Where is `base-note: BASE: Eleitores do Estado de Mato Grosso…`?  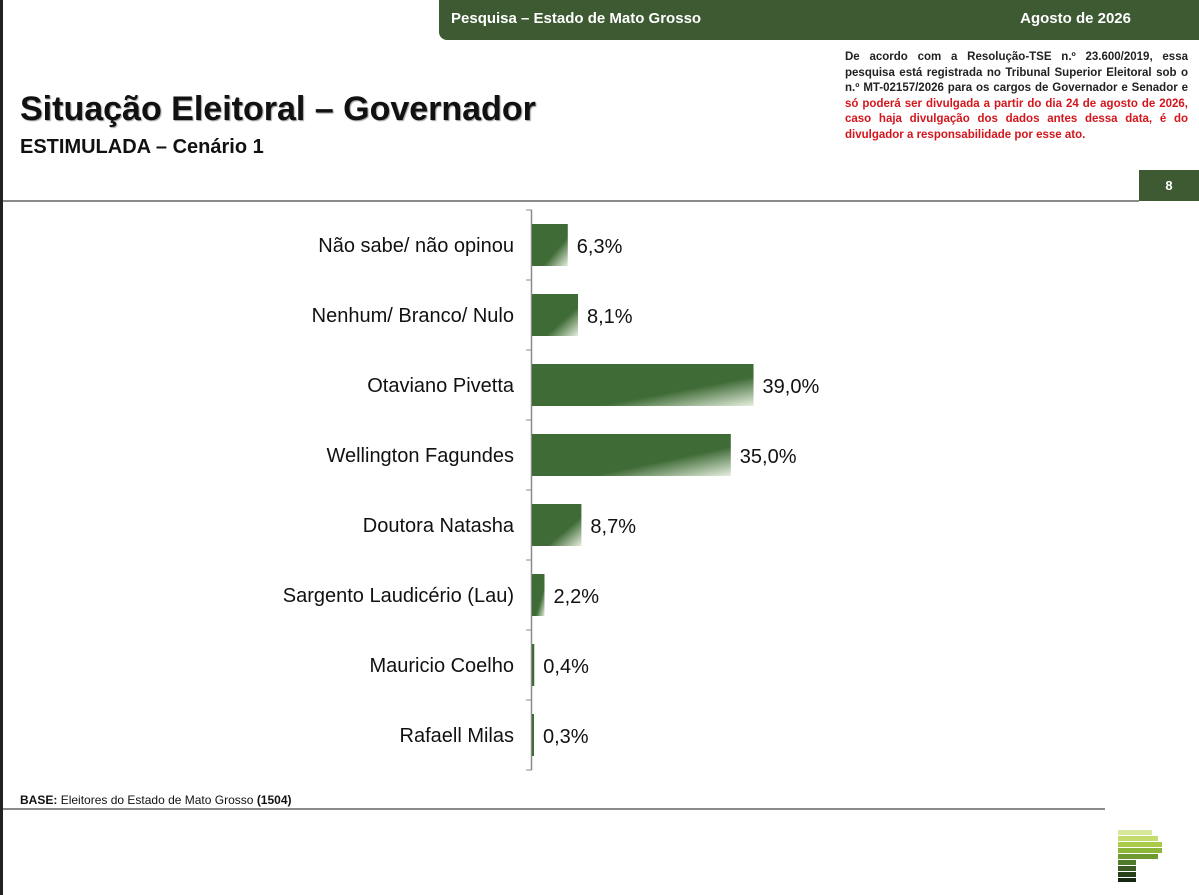
base-note: BASE: Eleitores do Estado de Mato Grosso… is located at coordinates (156, 800).